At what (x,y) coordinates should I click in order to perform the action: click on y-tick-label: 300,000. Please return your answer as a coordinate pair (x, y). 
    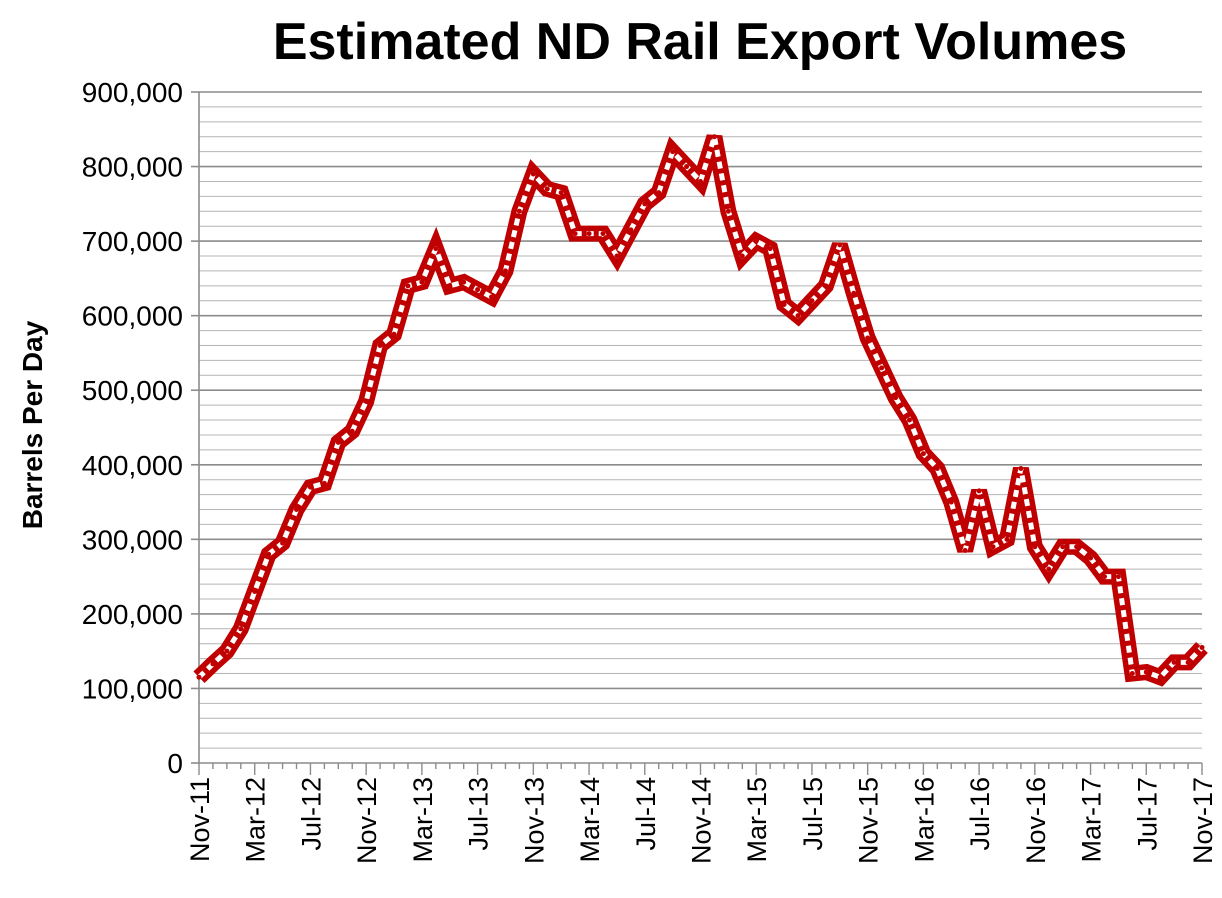
    Looking at the image, I should click on (132, 539).